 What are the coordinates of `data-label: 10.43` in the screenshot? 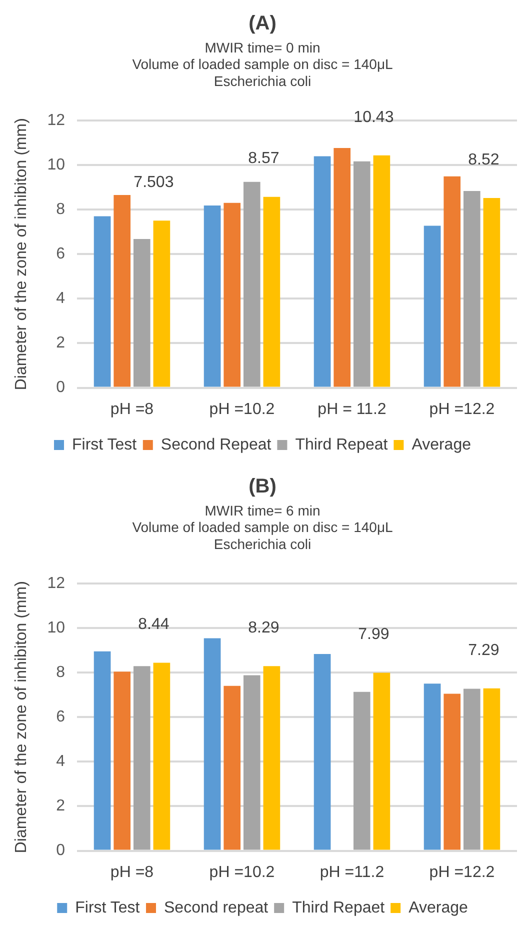 It's located at (374, 117).